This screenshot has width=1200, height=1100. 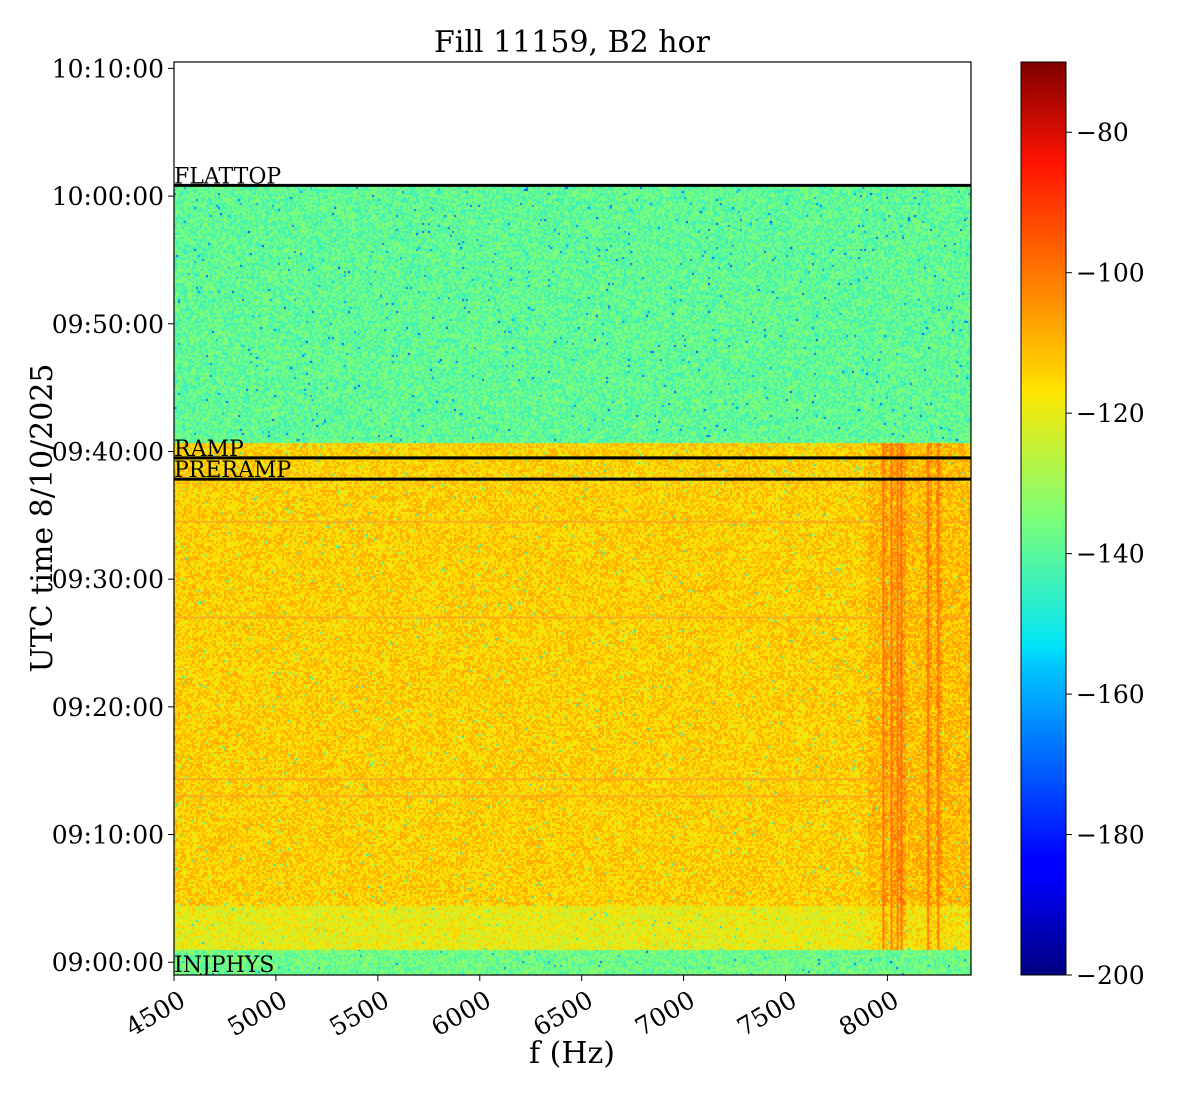 I want to click on colorbar-ticks: −80 −100 −120 −140 −160 −180 −200, so click(x=1105, y=554).